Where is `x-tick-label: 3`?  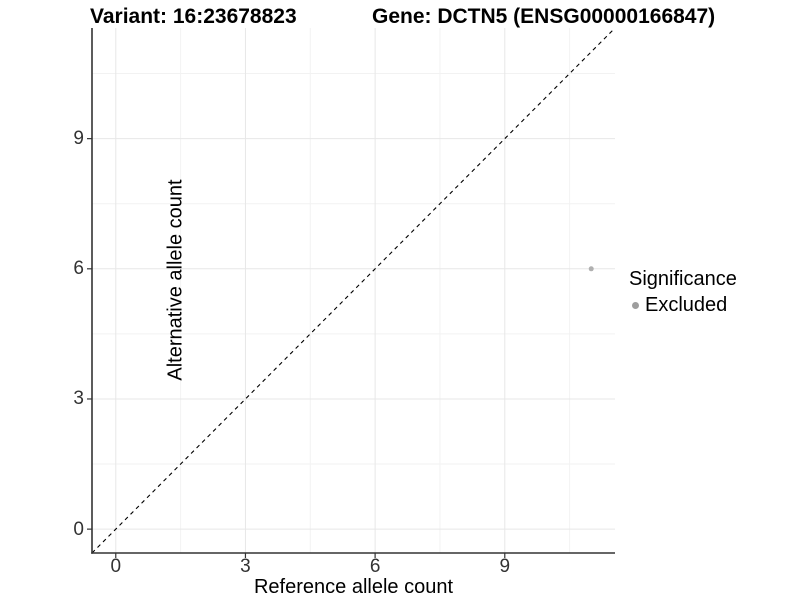
x-tick-label: 3 is located at coordinates (245, 566).